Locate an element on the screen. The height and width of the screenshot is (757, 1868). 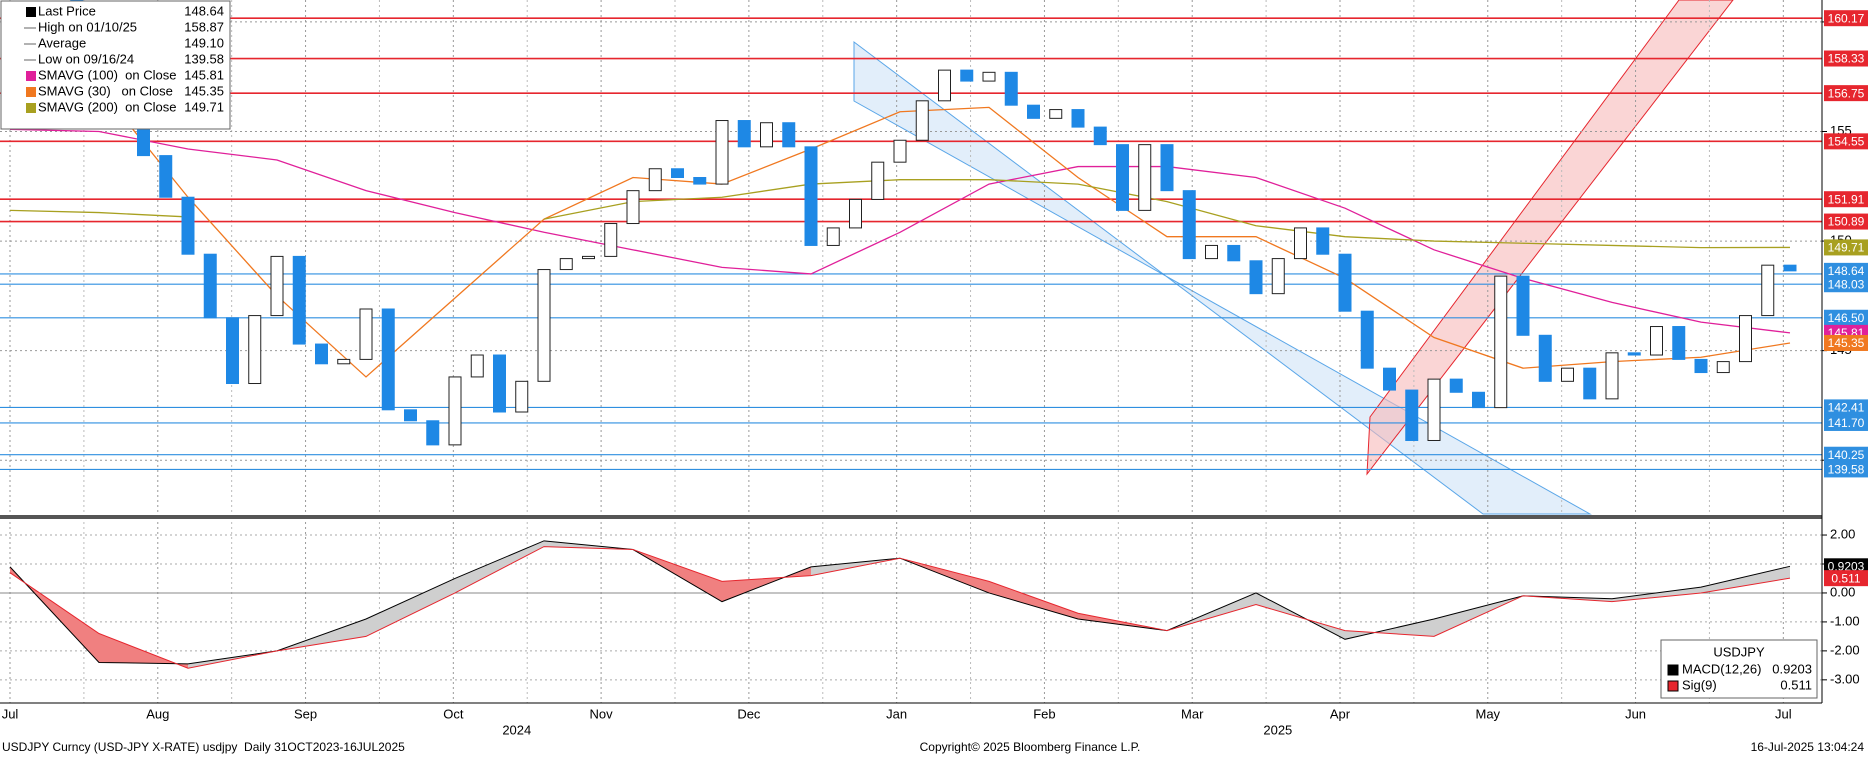
moving-average-line is located at coordinates (900, 214).